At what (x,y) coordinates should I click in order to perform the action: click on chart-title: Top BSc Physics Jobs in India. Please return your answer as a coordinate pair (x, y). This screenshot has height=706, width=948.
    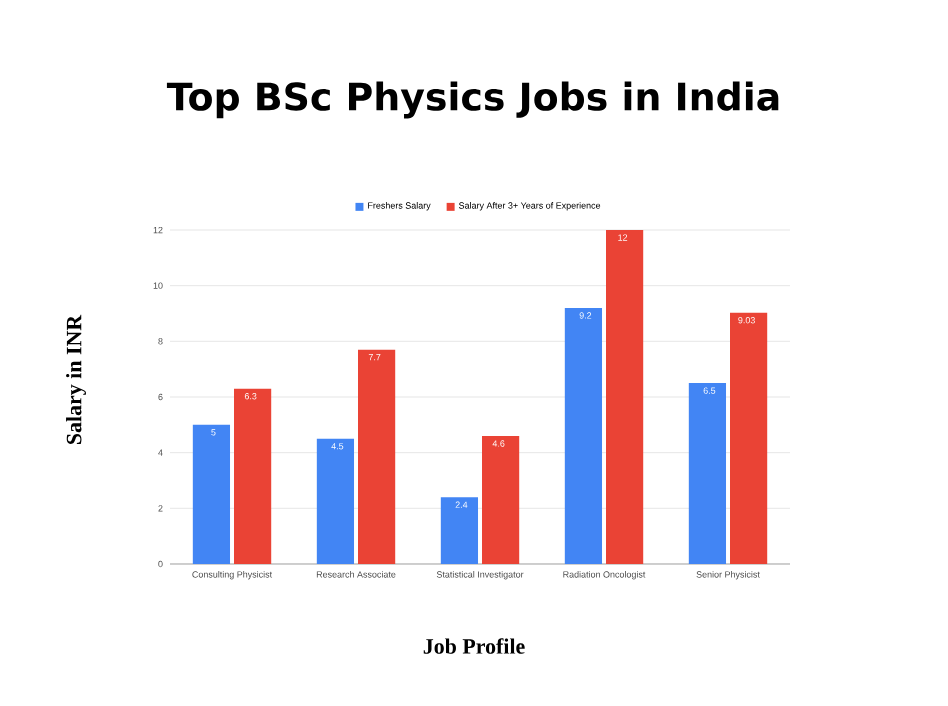
    Looking at the image, I should click on (472, 100).